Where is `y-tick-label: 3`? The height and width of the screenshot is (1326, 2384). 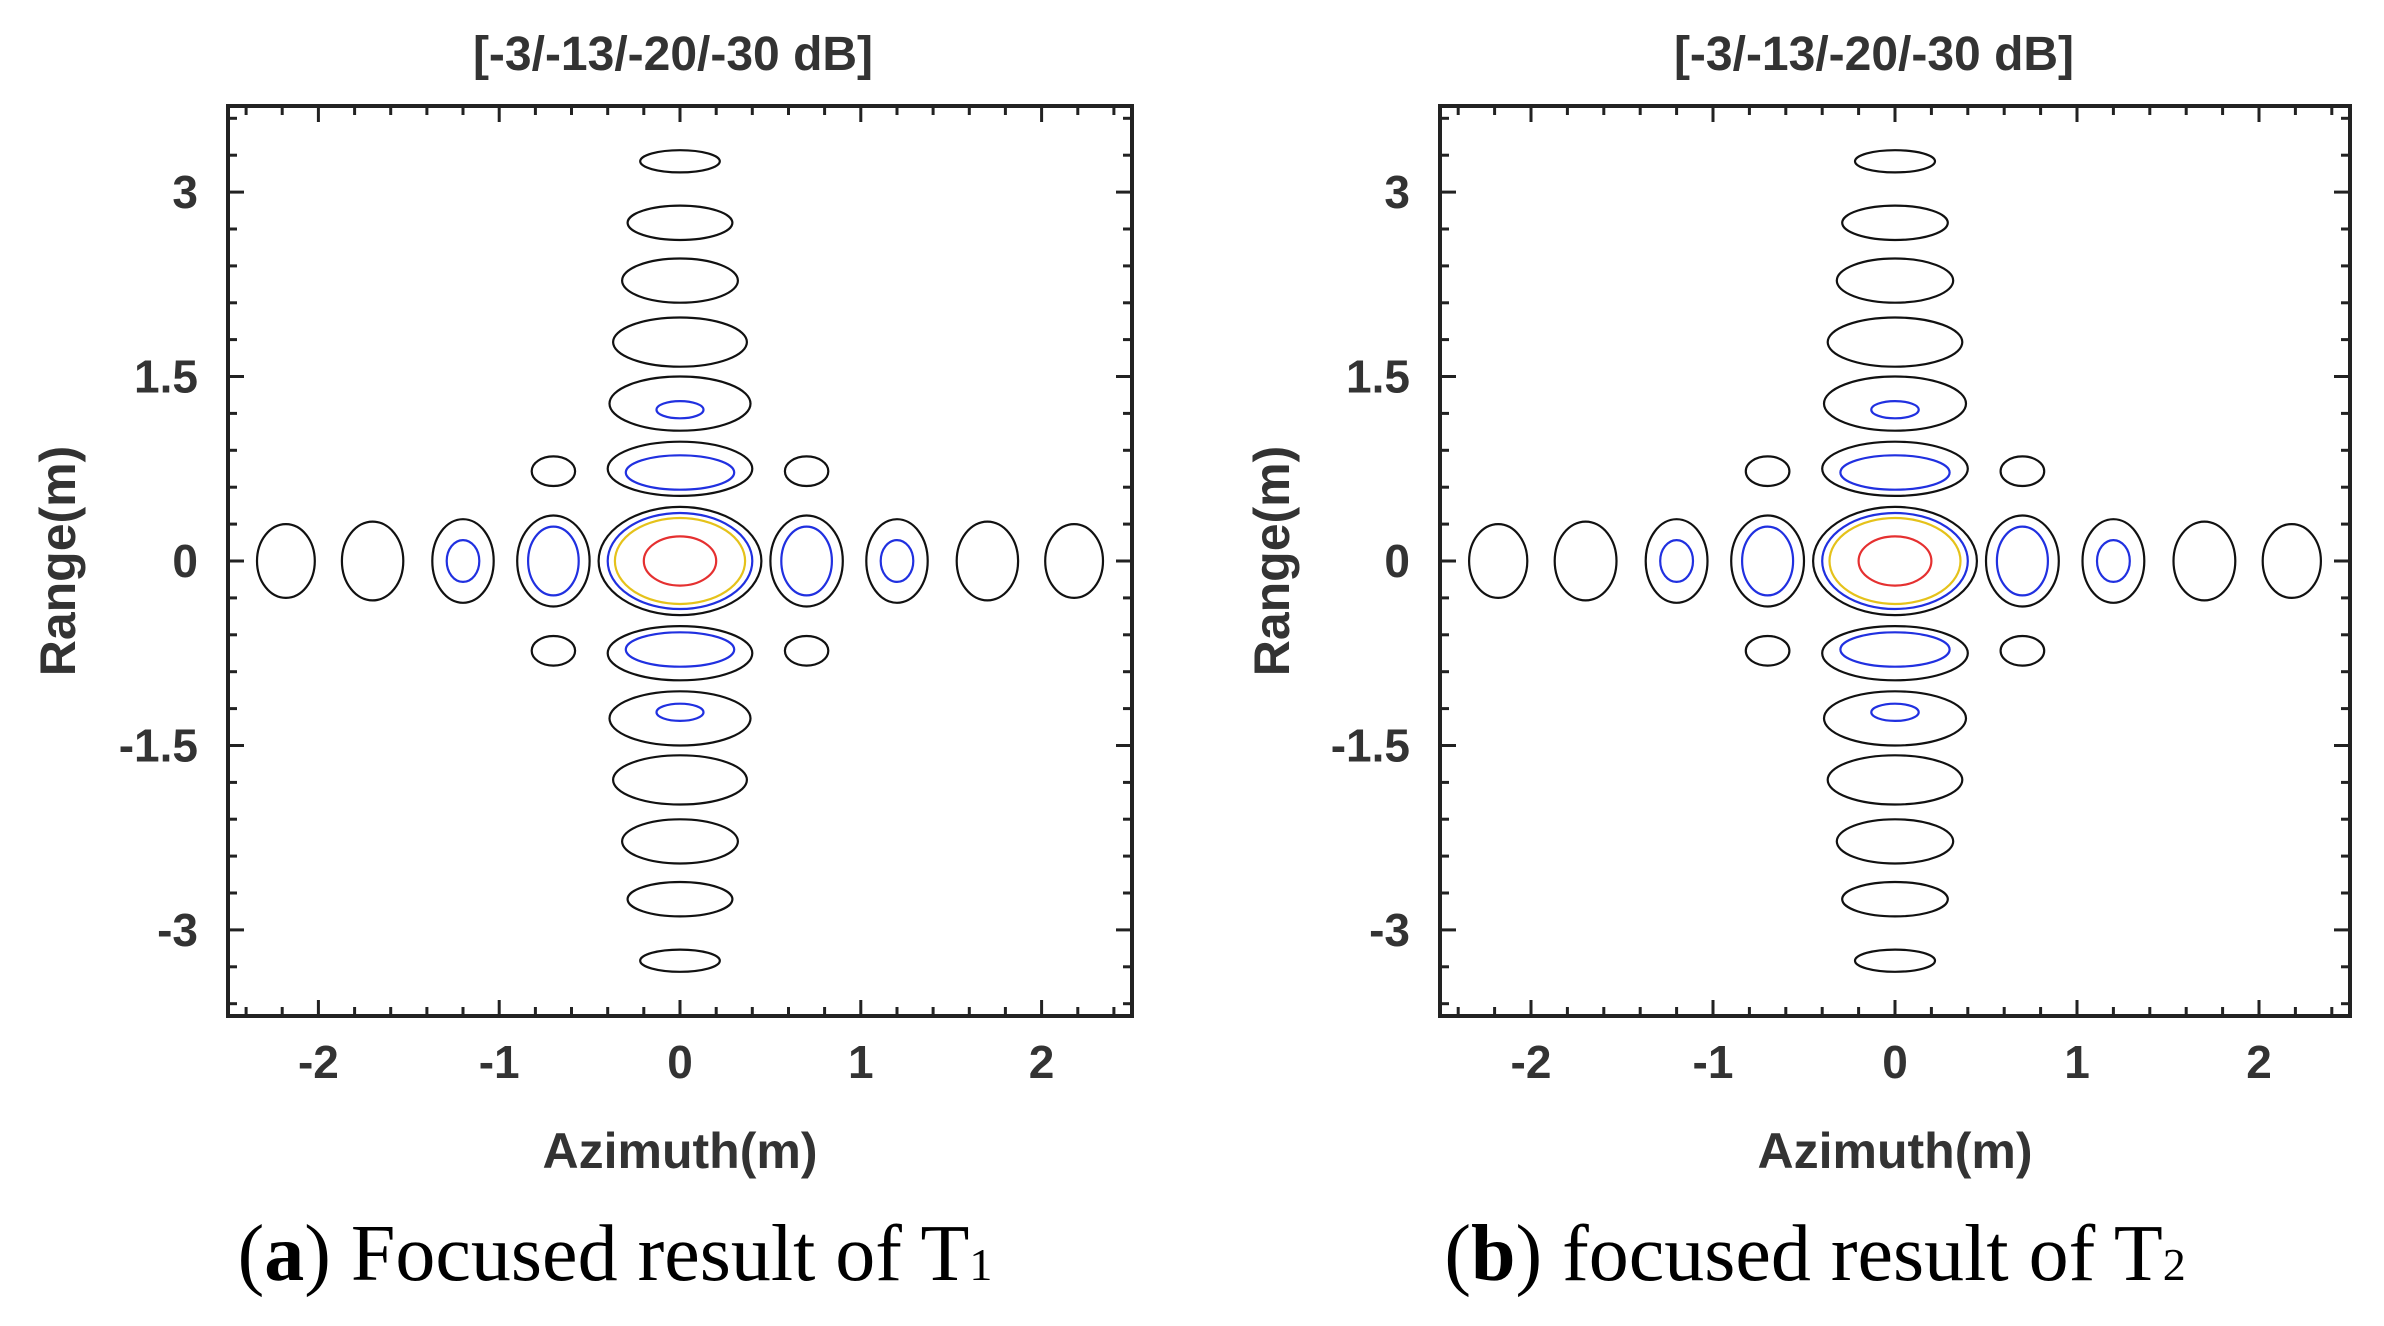
y-tick-label: 3 is located at coordinates (1397, 192).